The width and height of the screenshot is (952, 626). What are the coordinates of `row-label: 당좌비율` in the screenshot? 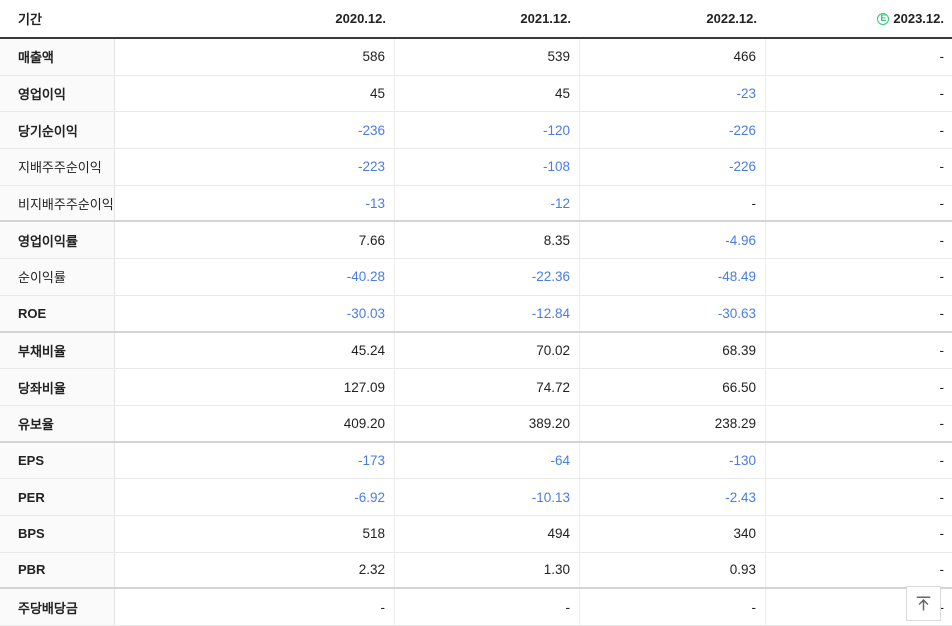 It's located at (57, 387).